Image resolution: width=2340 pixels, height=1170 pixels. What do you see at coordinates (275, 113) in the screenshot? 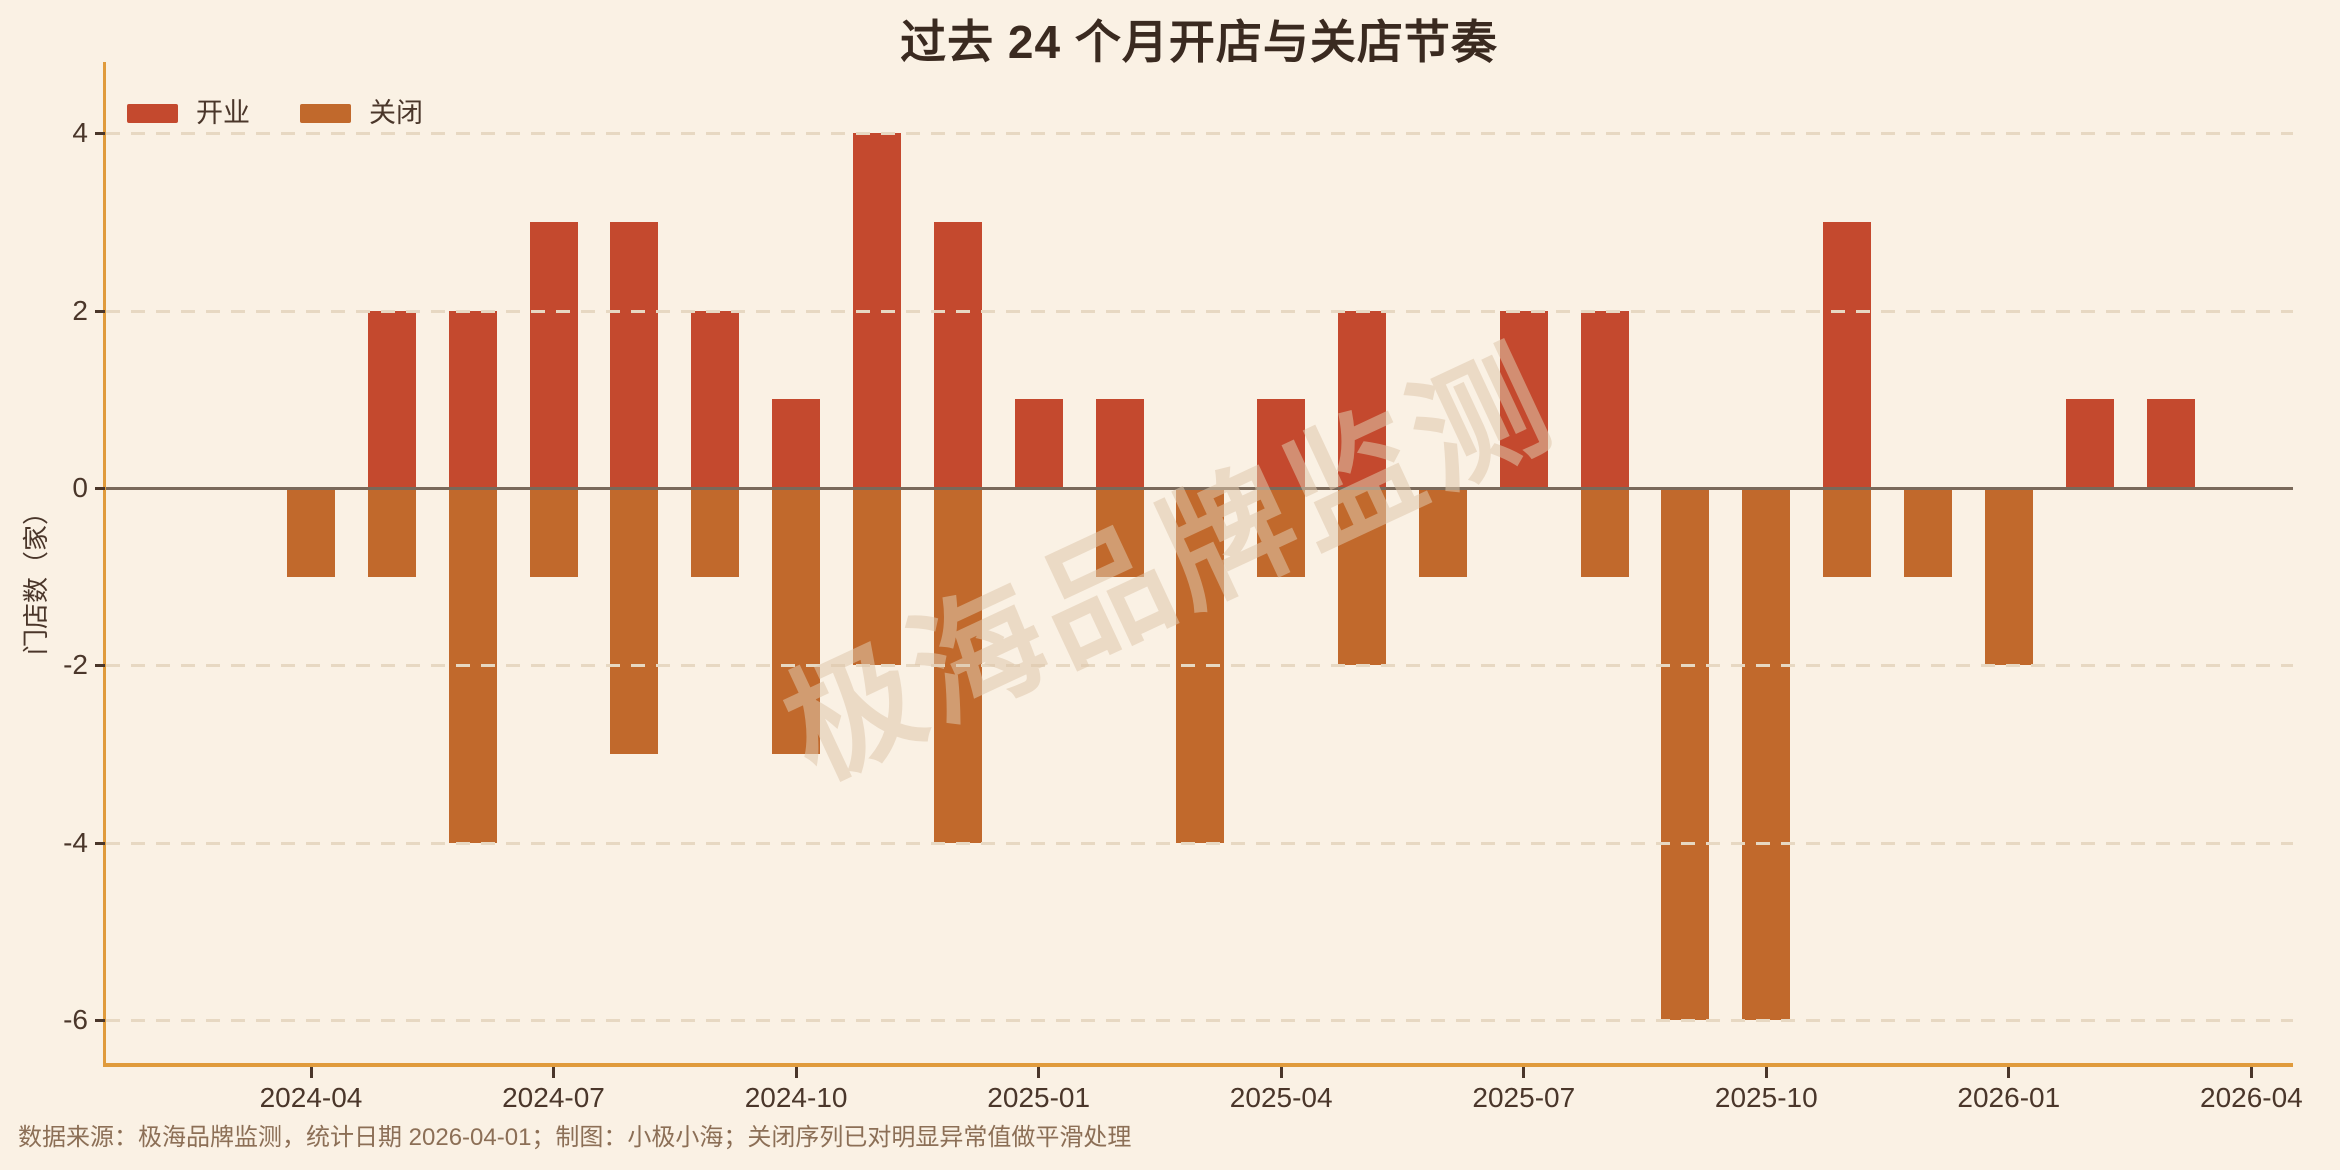
I see `legend: 开业 关闭` at bounding box center [275, 113].